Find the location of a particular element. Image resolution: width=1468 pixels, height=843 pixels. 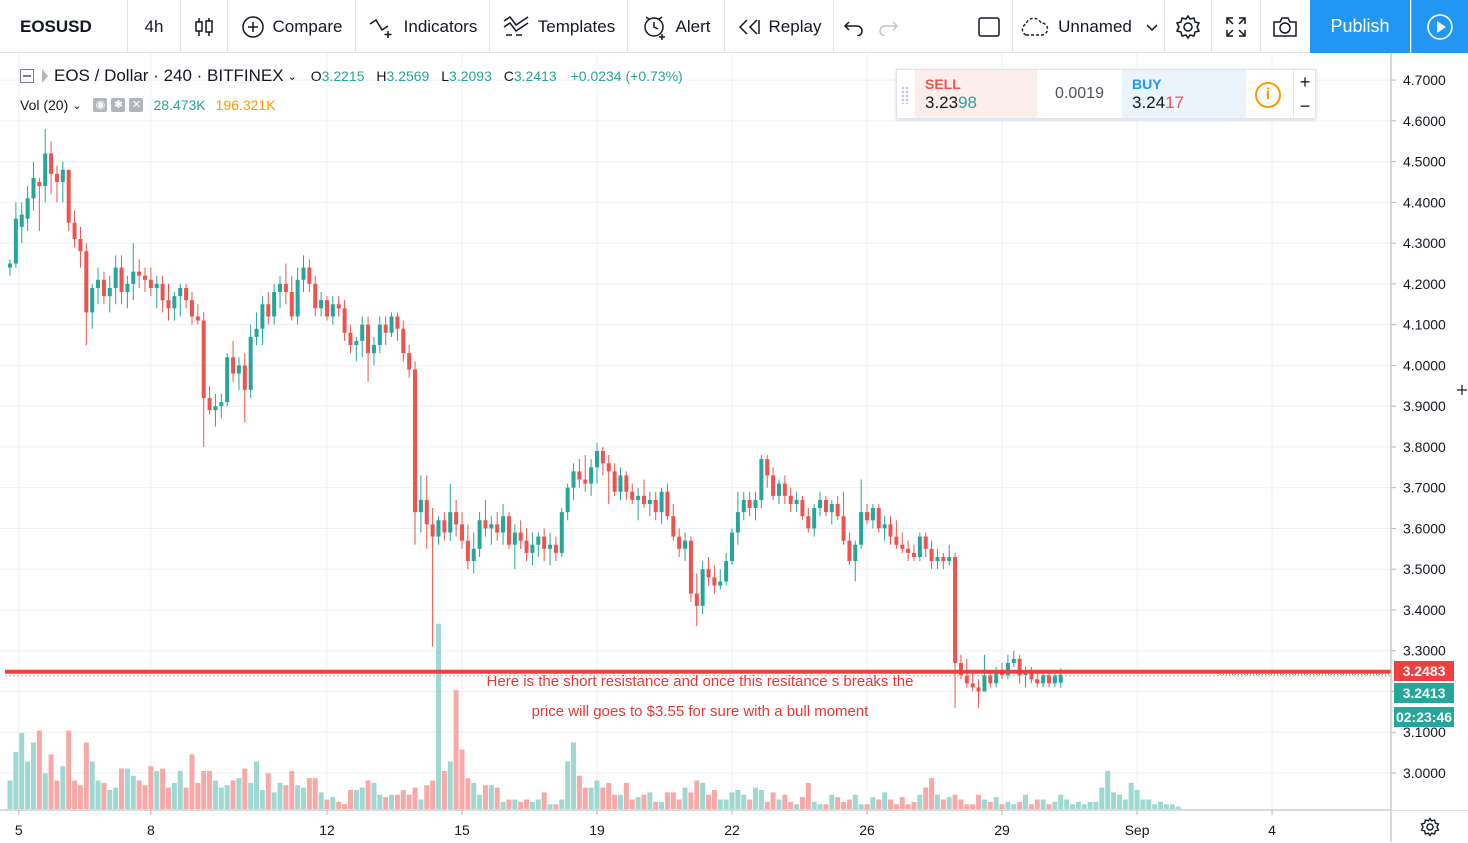

interval-button: 4h is located at coordinates (154, 26).